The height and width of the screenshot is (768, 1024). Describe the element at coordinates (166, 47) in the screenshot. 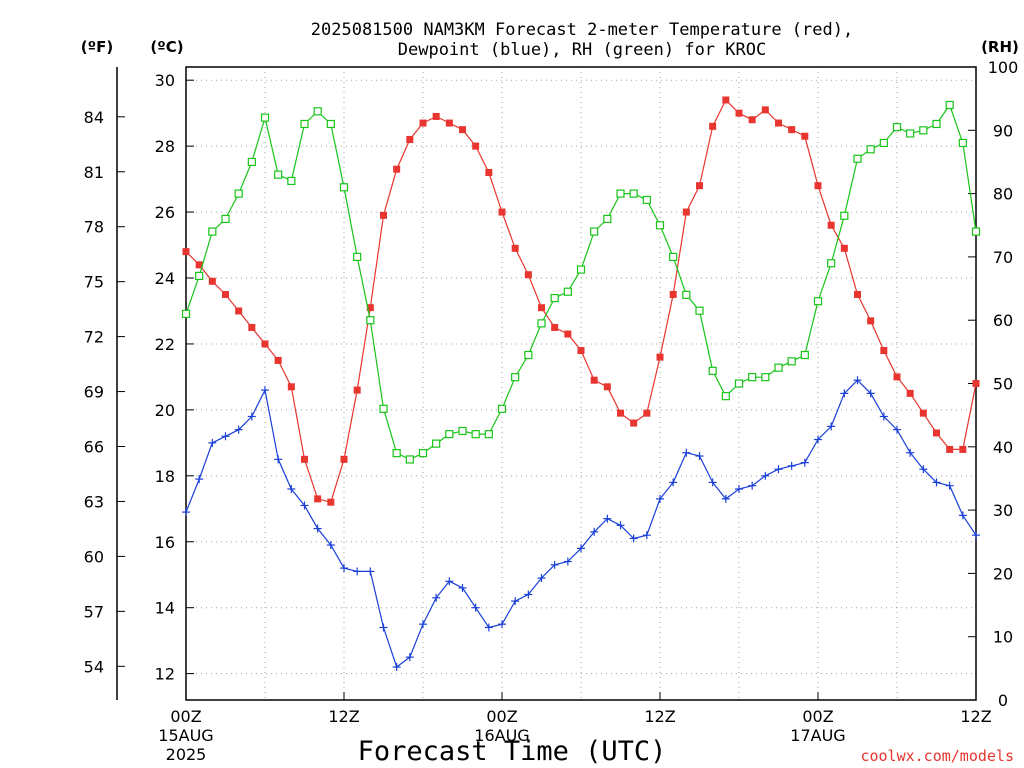

I see `celsius-unit-label: (ºC)` at that location.